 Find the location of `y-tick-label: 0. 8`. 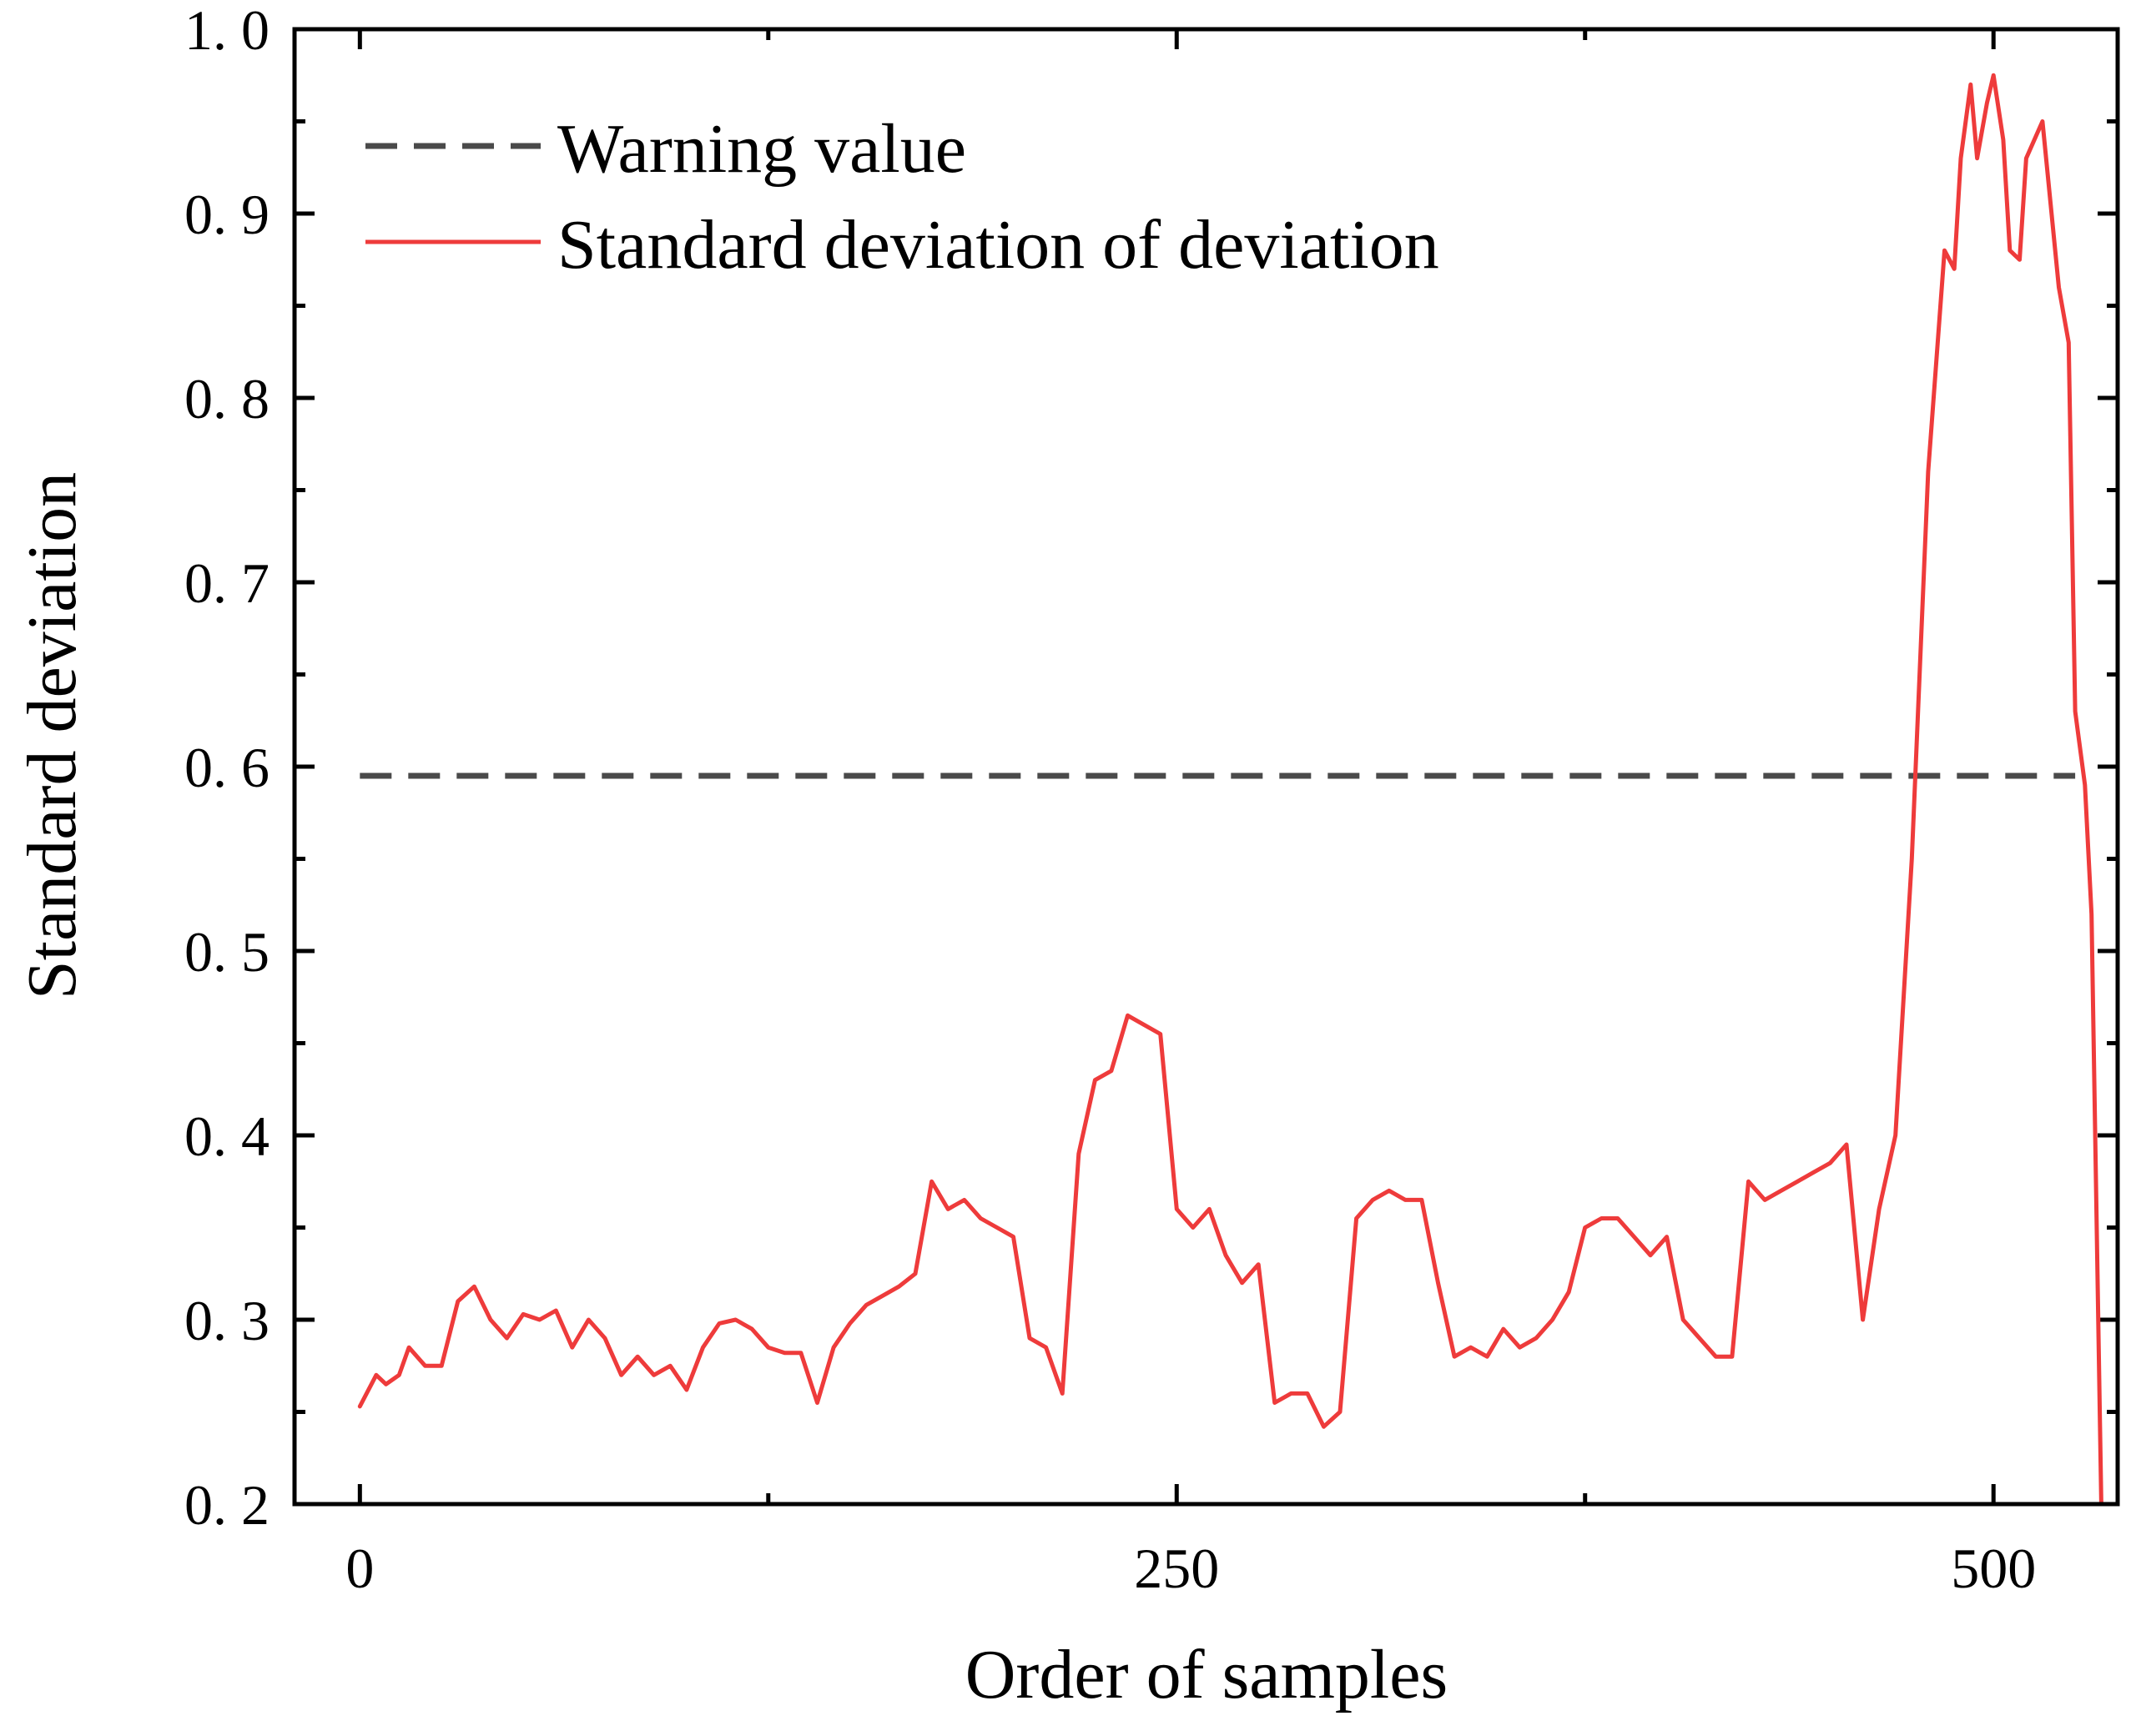

y-tick-label: 0. 8 is located at coordinates (227, 398).